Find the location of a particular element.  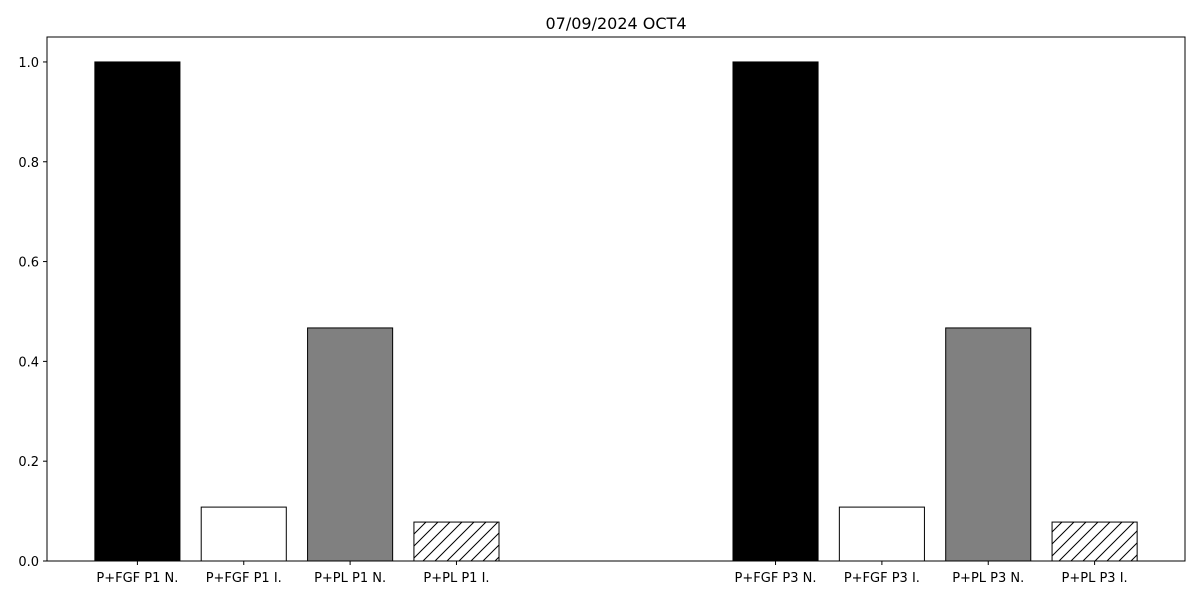

x-tick-label: P+FGF P3 I. is located at coordinates (882, 578).